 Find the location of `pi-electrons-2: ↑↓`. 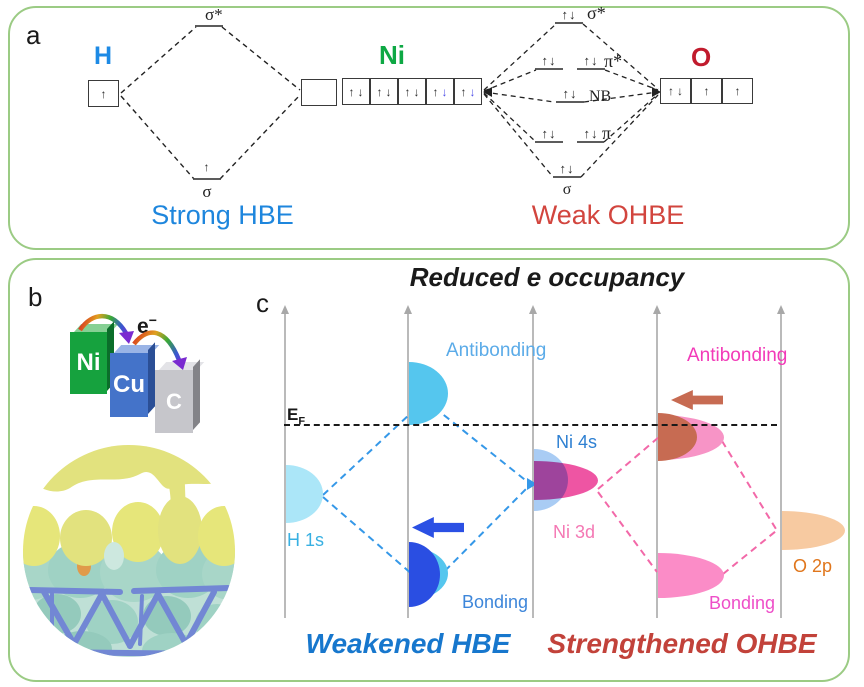

pi-electrons-2: ↑↓ is located at coordinates (591, 133).